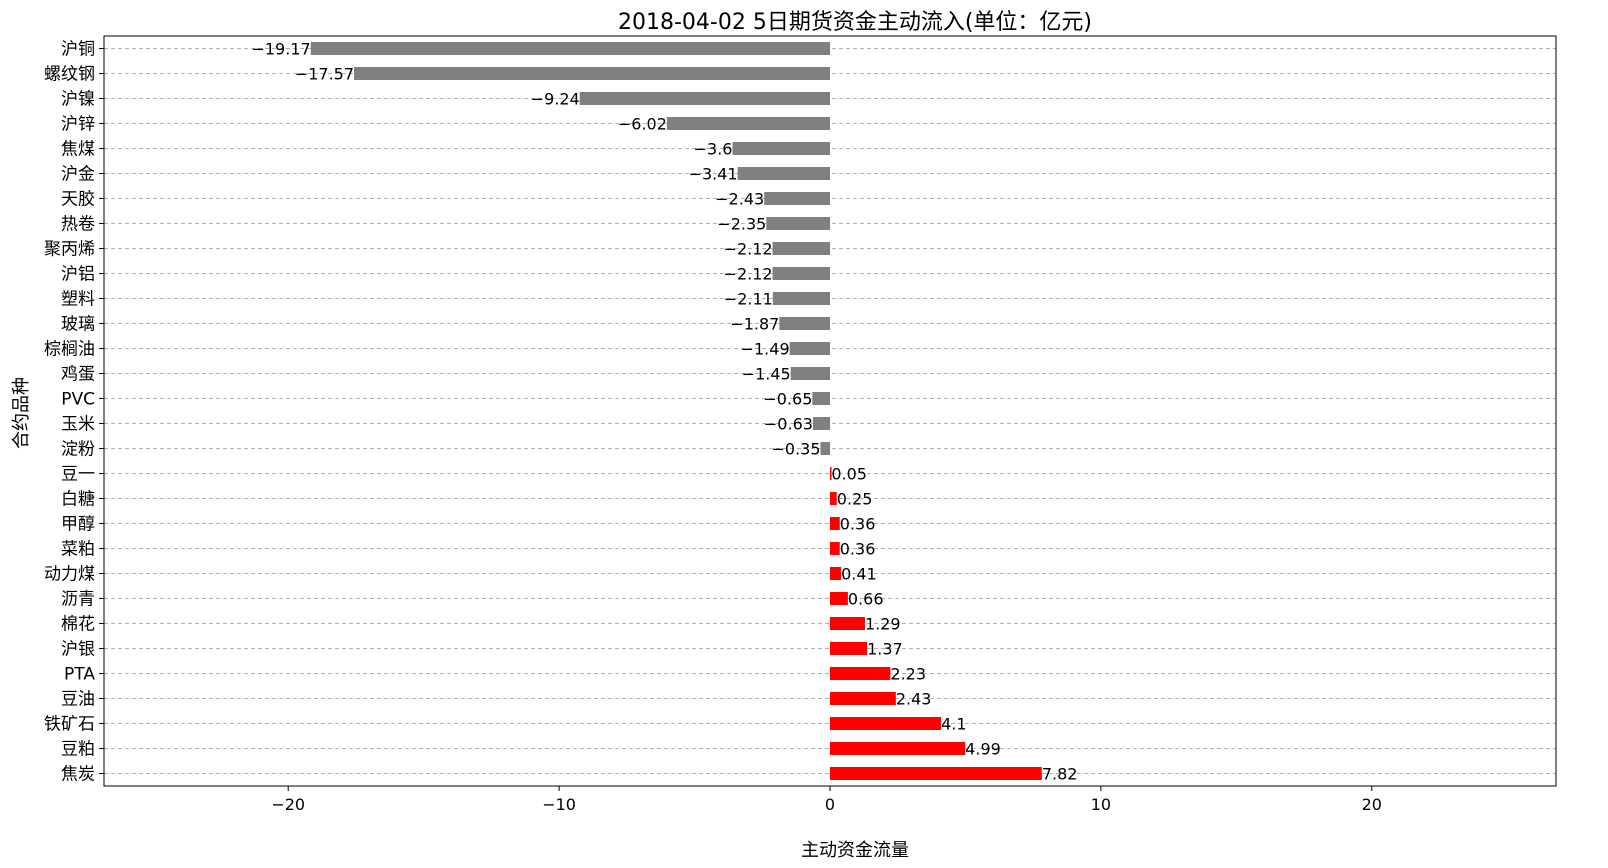 This screenshot has width=1608, height=868. What do you see at coordinates (859, 574) in the screenshot?
I see `data-label-22: 0.41` at bounding box center [859, 574].